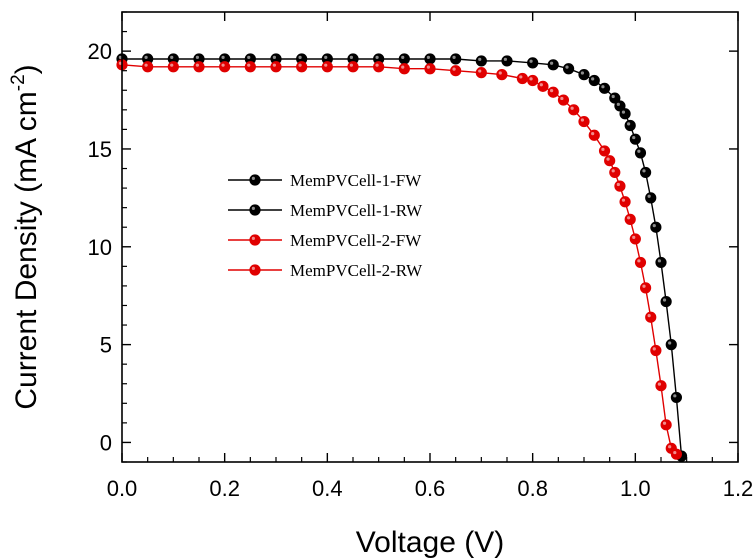  What do you see at coordinates (356, 210) in the screenshot?
I see `legend-label: MemPVCell-1-RW` at bounding box center [356, 210].